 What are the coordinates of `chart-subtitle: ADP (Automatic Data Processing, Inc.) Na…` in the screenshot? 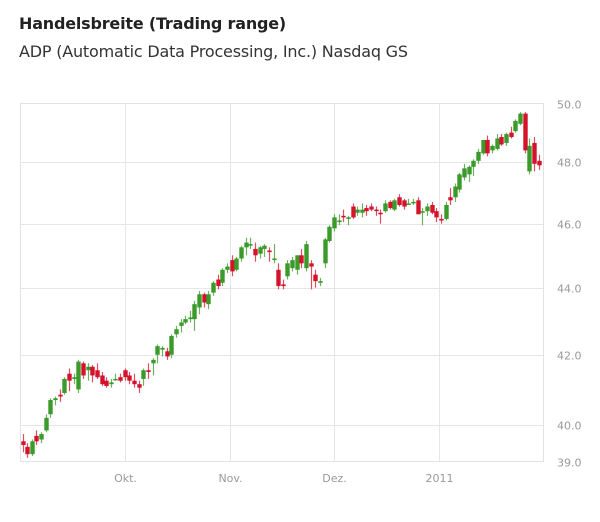 It's located at (213, 51).